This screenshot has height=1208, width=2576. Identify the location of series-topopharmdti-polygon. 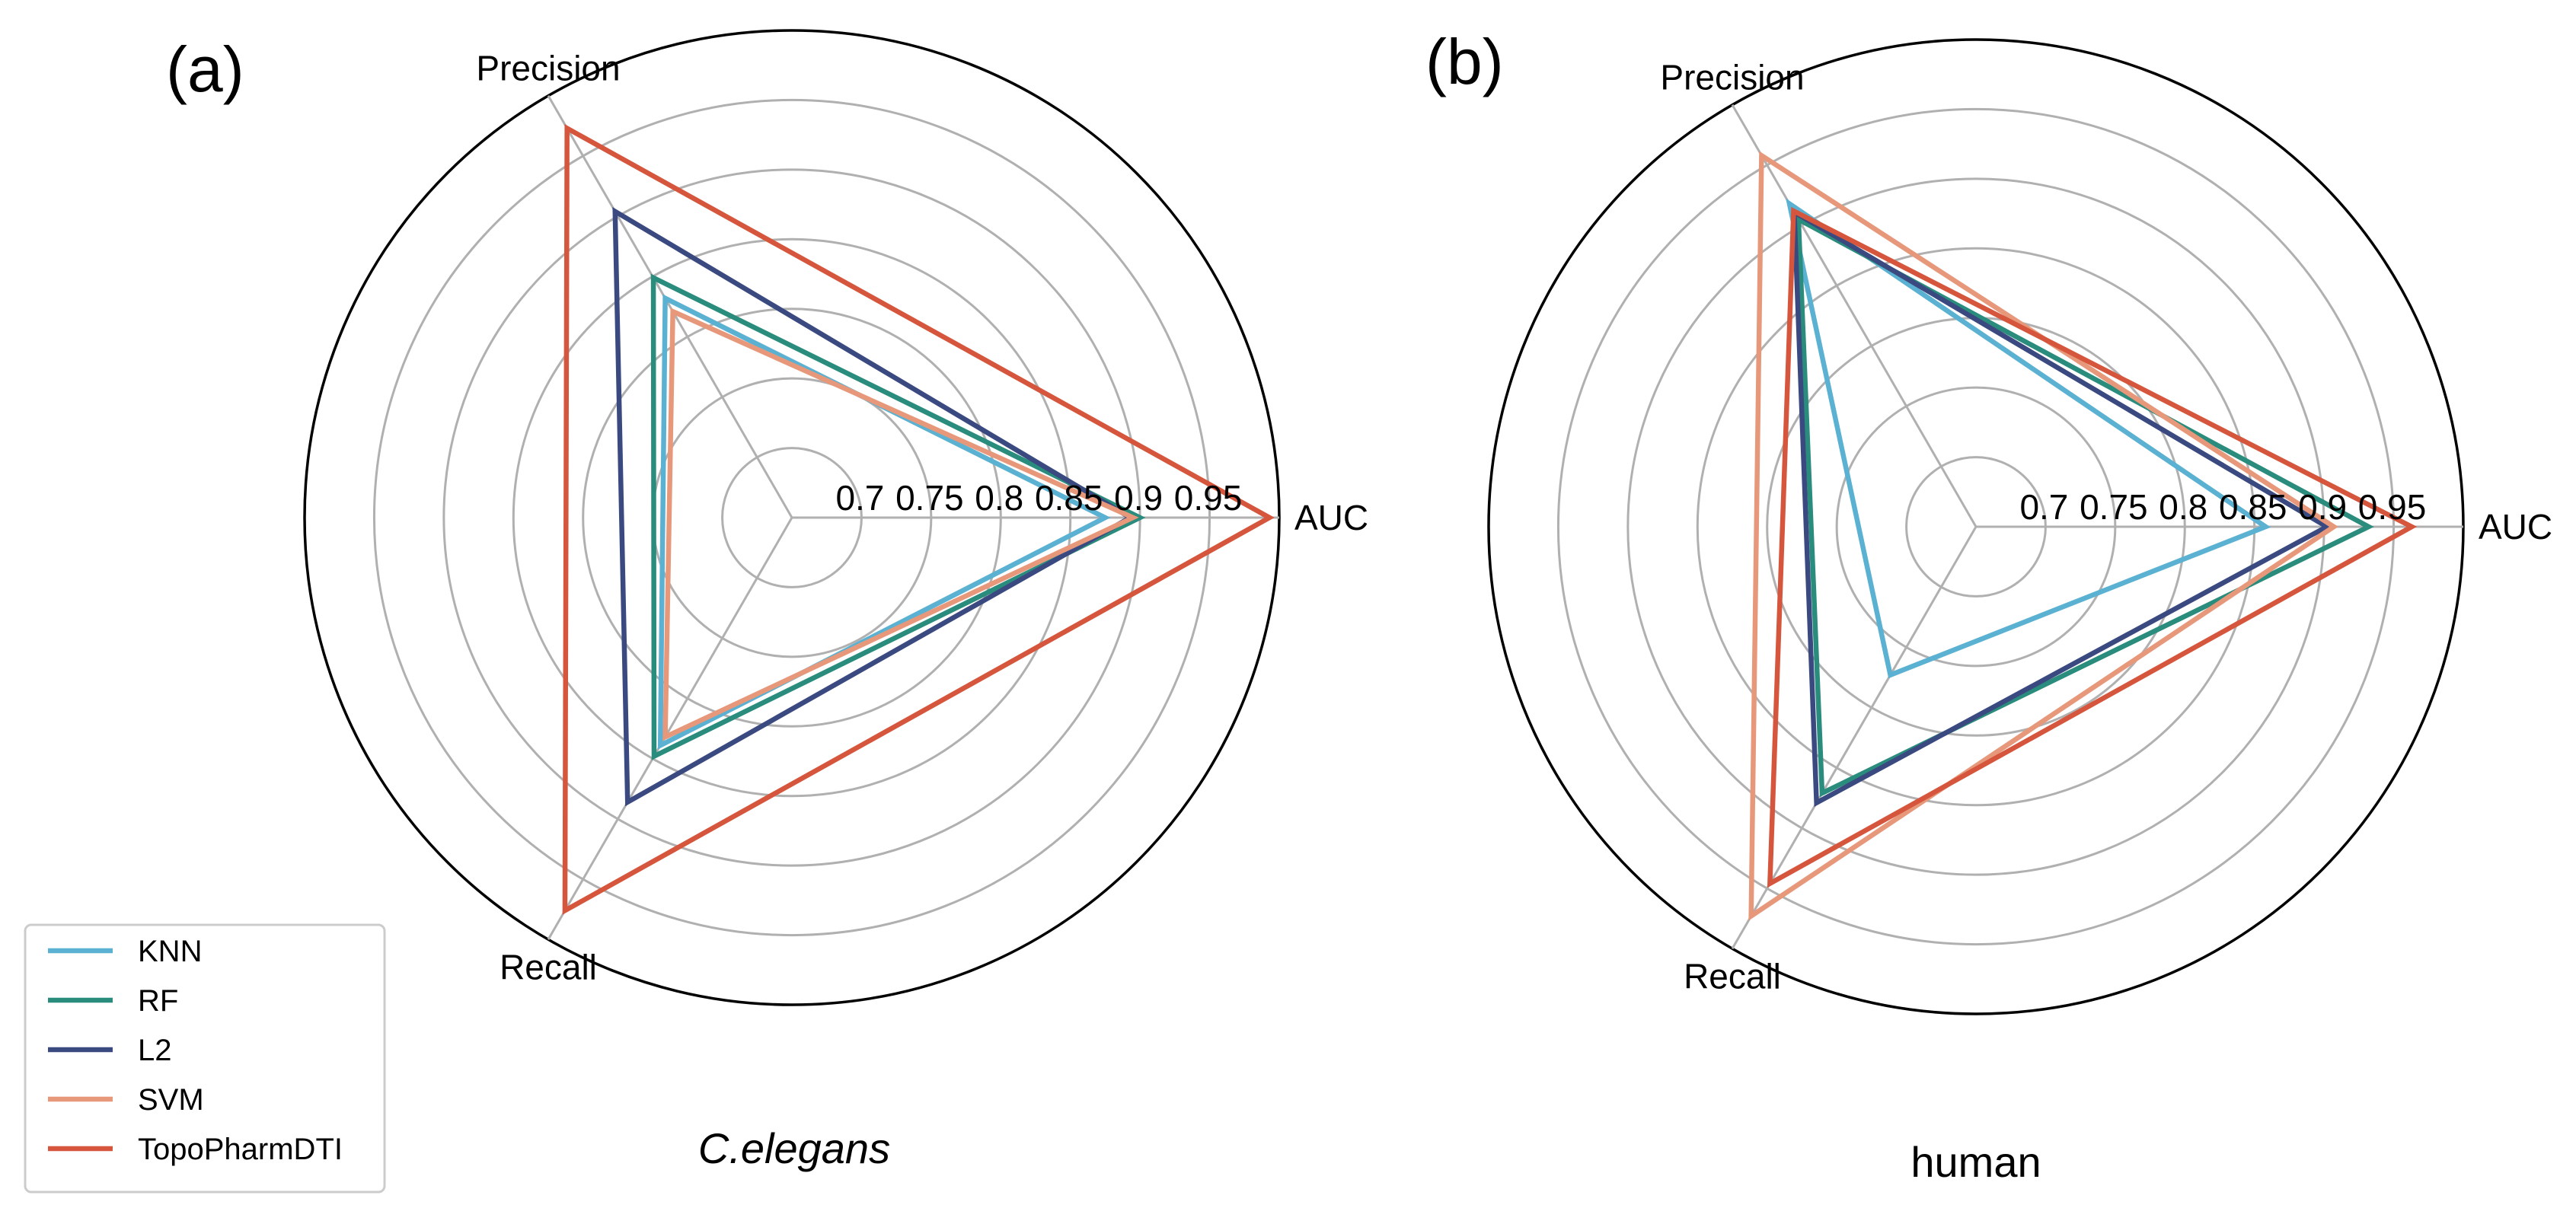
(2092, 547).